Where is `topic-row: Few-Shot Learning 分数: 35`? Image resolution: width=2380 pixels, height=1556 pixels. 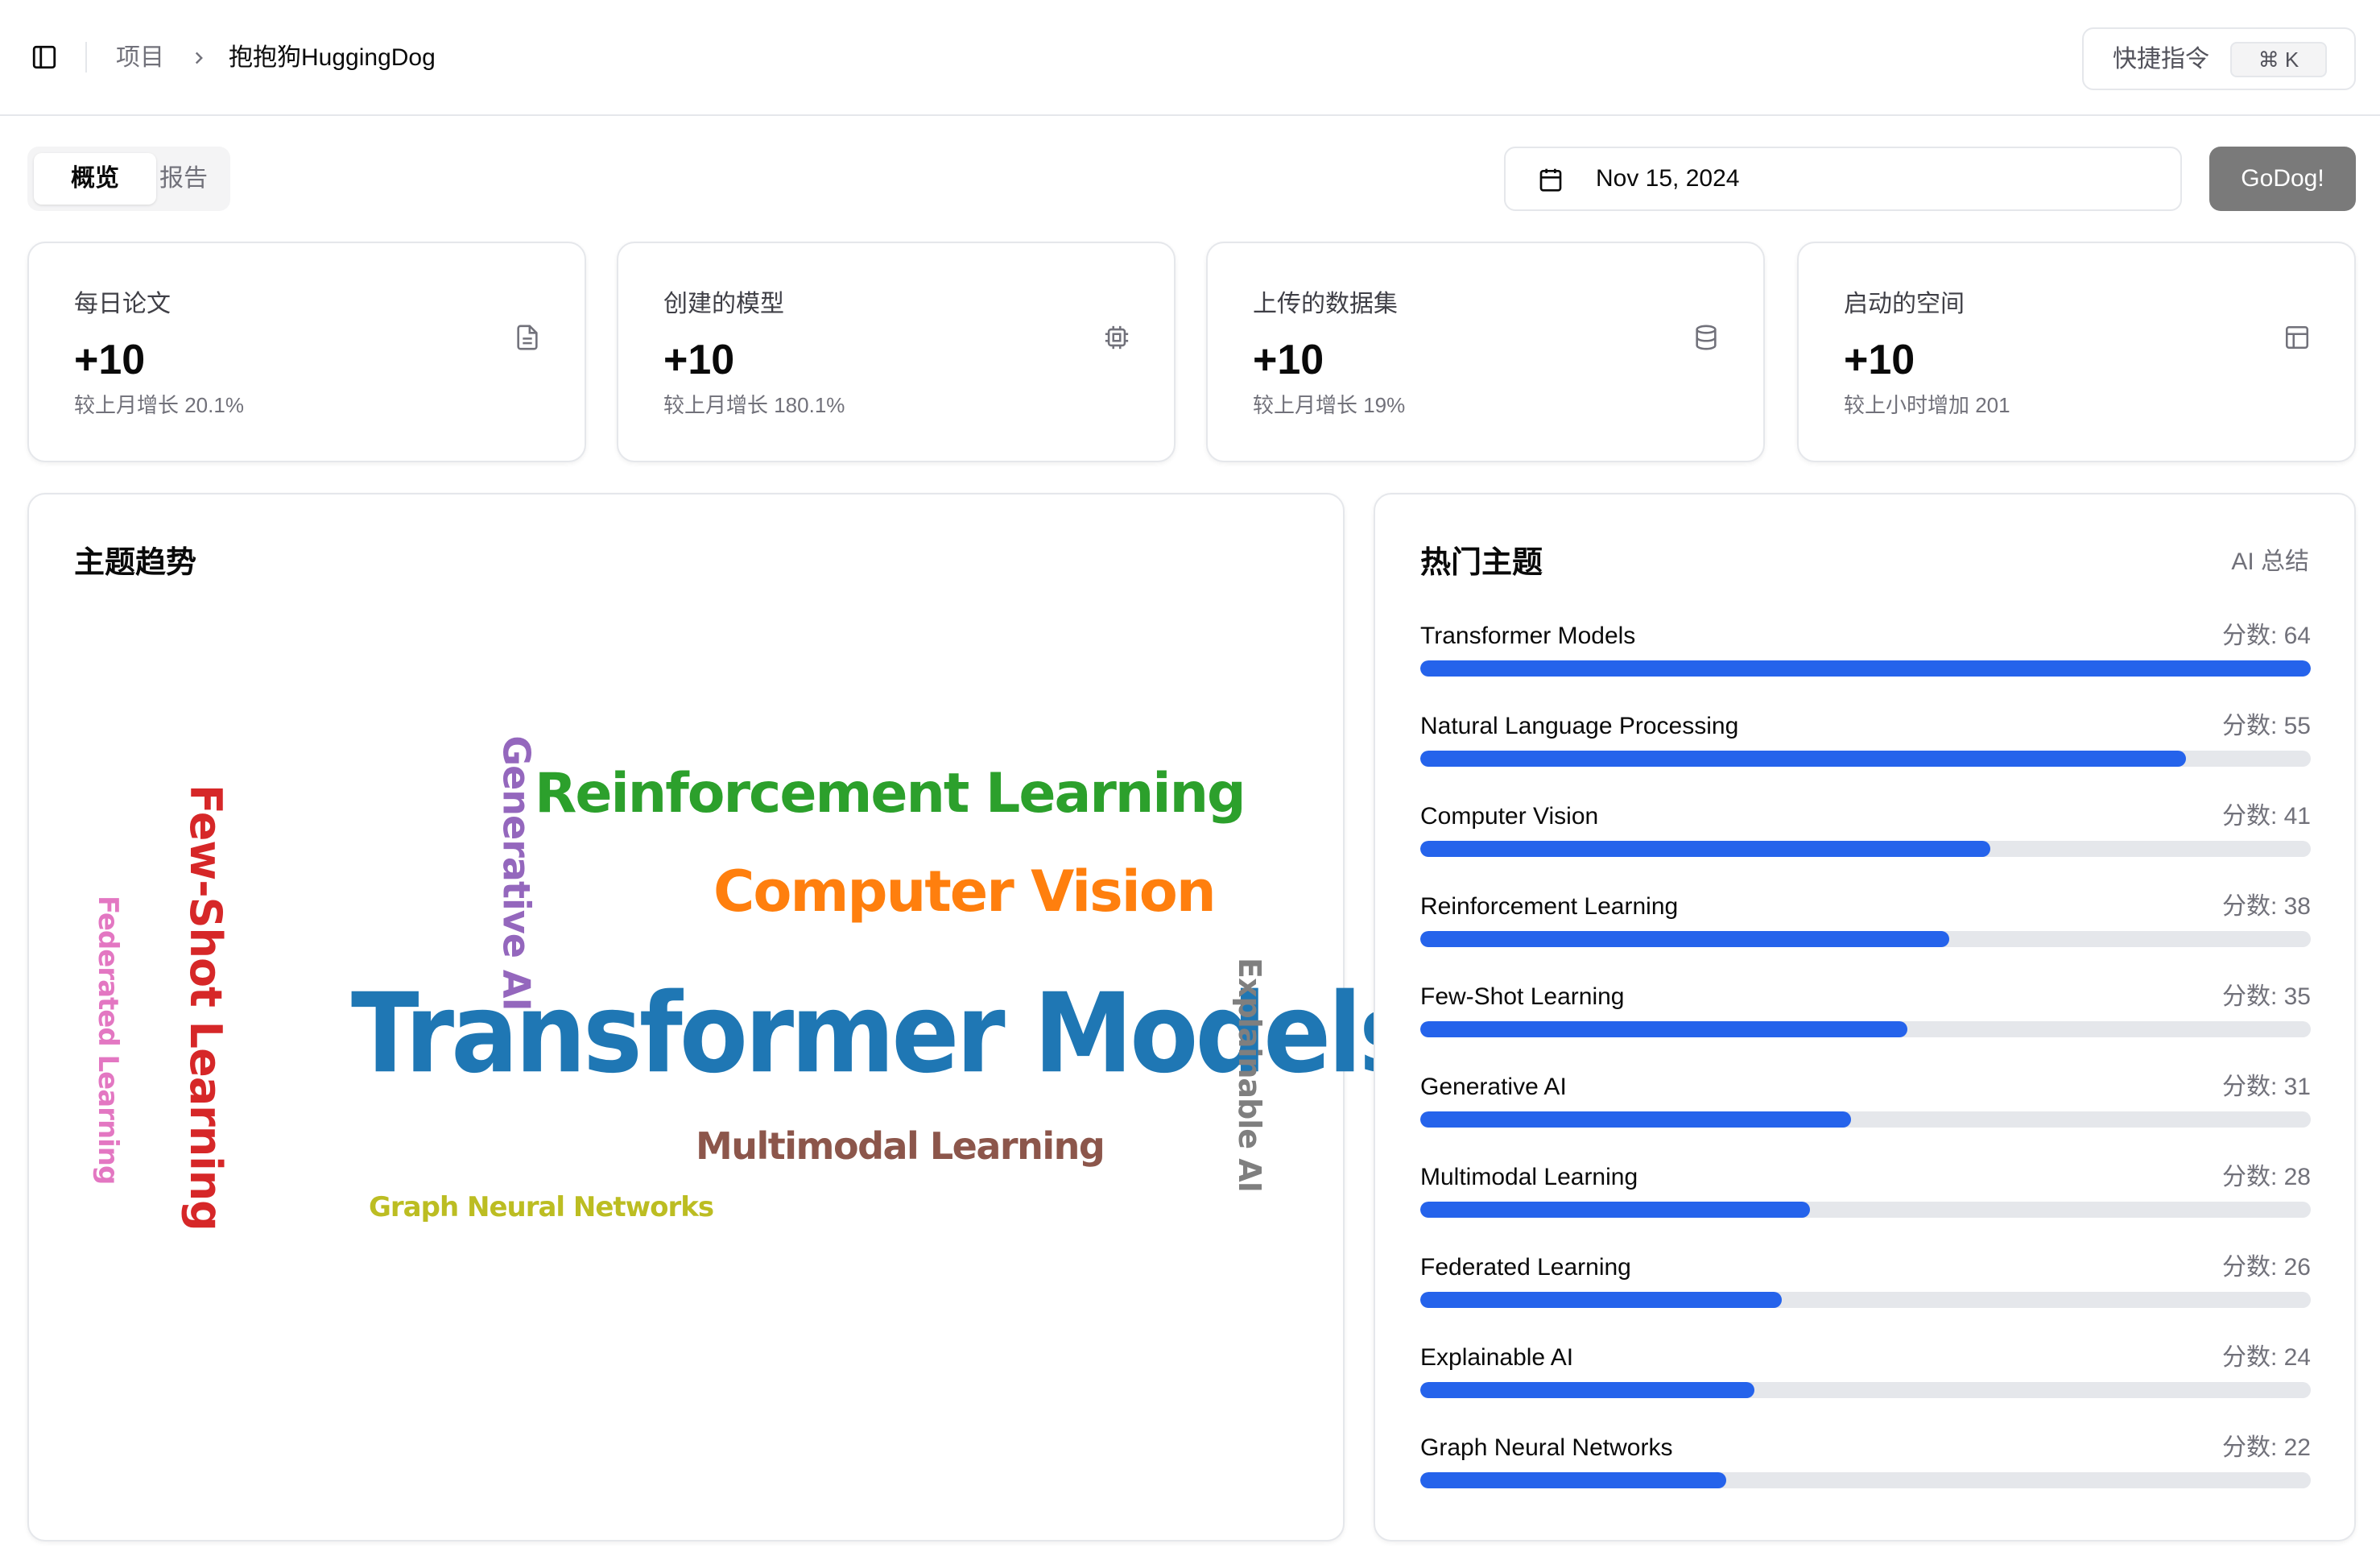
topic-row: Few-Shot Learning 分数: 35 is located at coordinates (1865, 1026).